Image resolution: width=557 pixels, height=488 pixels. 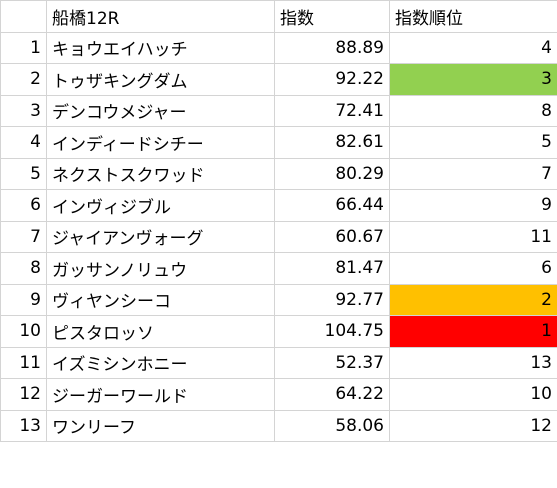 I want to click on row-number-cell: 11, so click(x=23, y=362).